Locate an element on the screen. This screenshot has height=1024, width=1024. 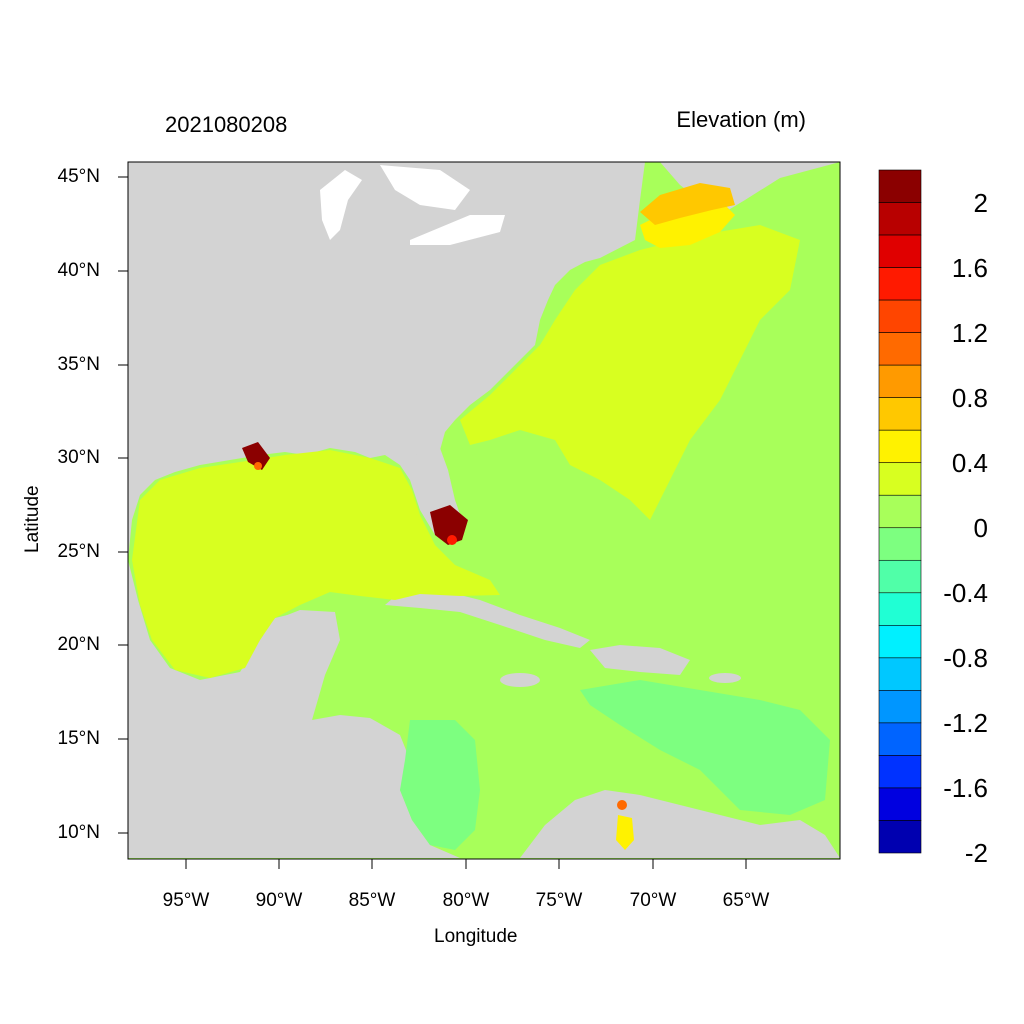
western-caribbean-low is located at coordinates (440, 785).